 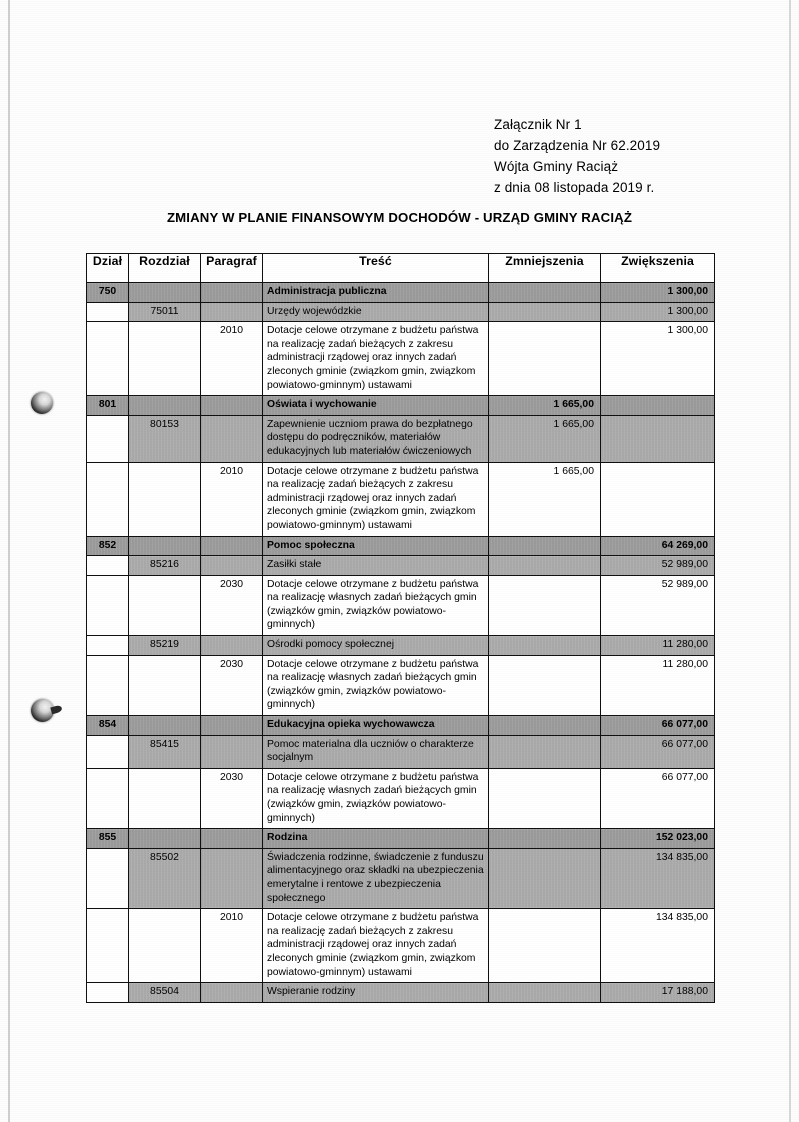 What do you see at coordinates (164, 645) in the screenshot?
I see `cell-rozdzial-text: 85219` at bounding box center [164, 645].